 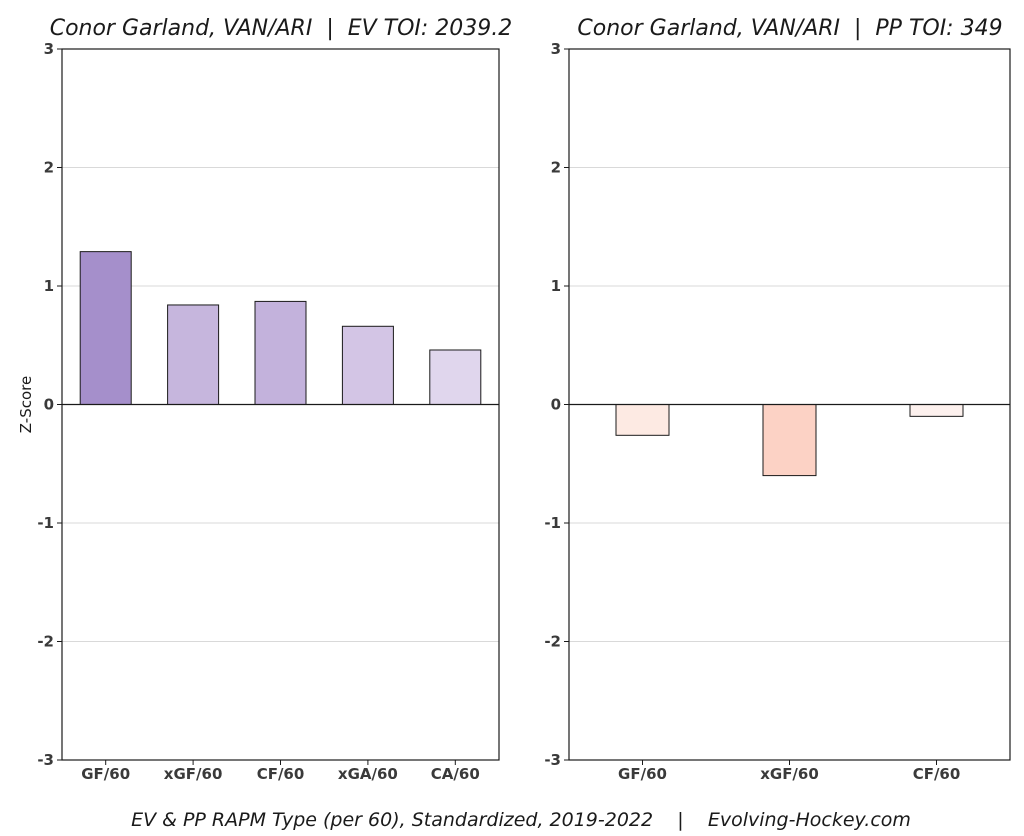 What do you see at coordinates (642, 774) in the screenshot?
I see `pp-x-tick-label: GF/60` at bounding box center [642, 774].